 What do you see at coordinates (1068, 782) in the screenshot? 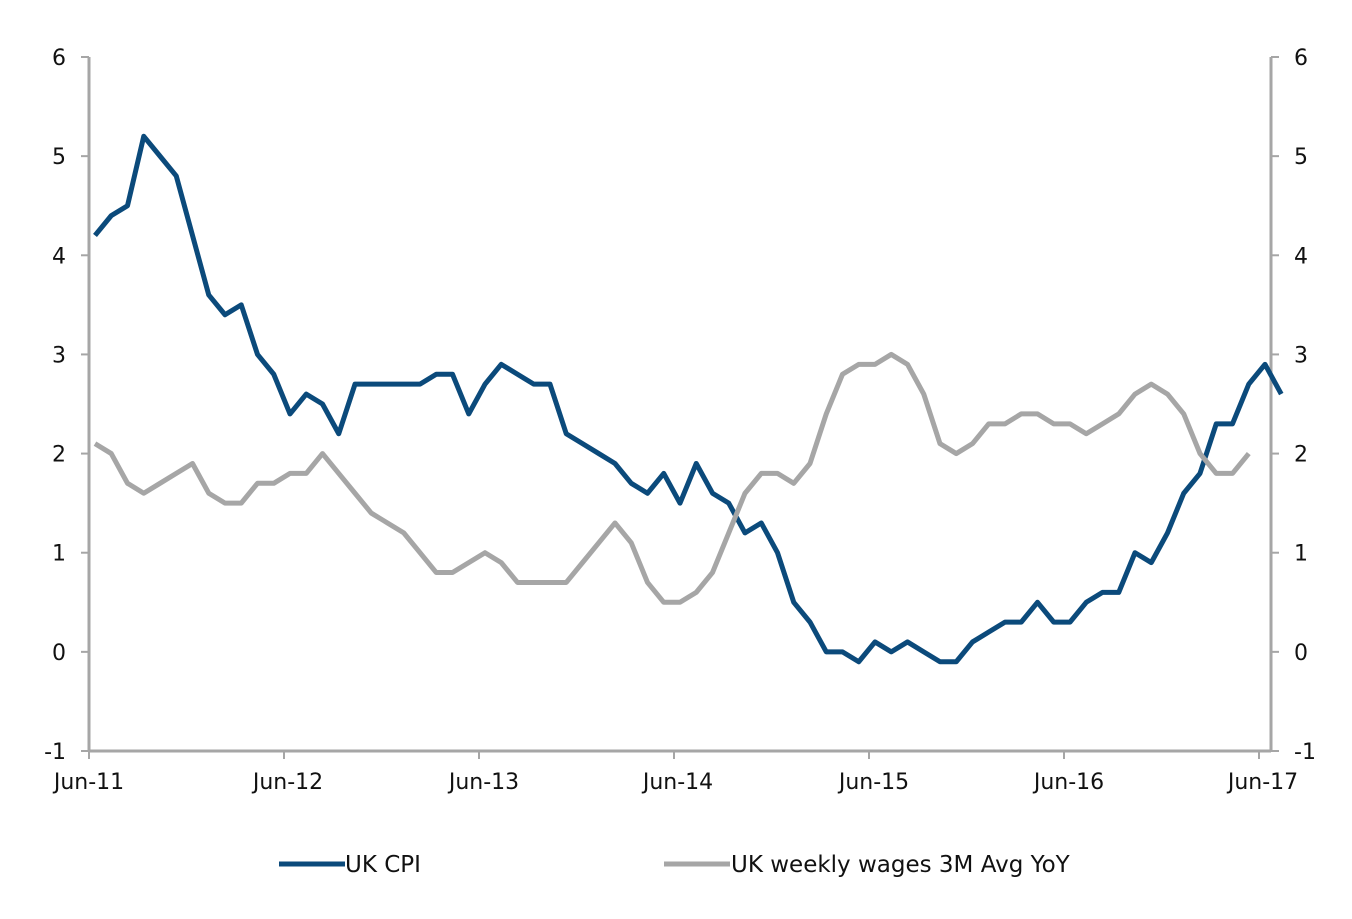
I see `x-tick-label: Jun-16` at bounding box center [1068, 782].